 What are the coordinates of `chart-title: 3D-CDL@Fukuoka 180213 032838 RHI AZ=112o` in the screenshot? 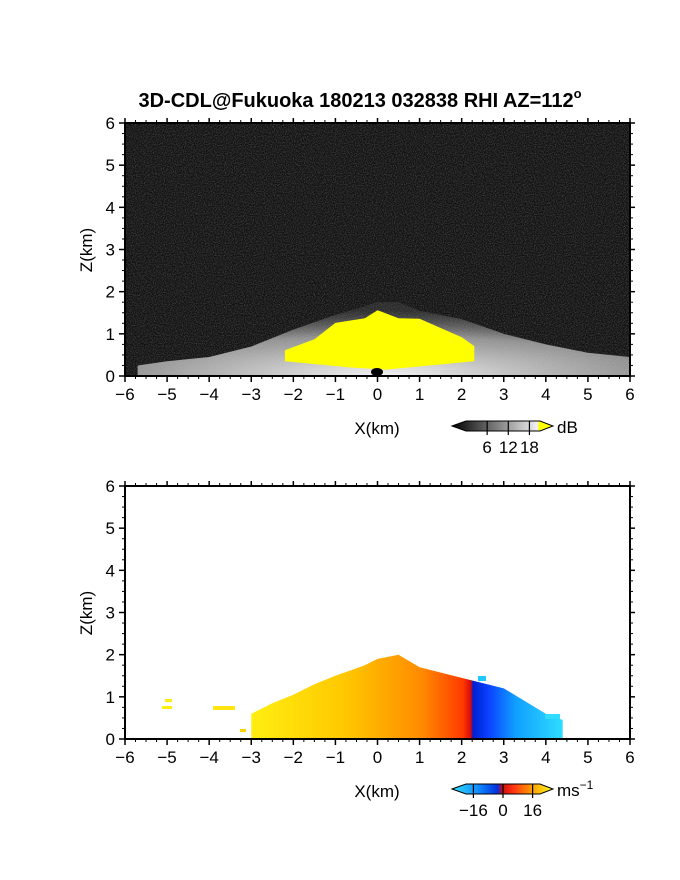 It's located at (359, 99).